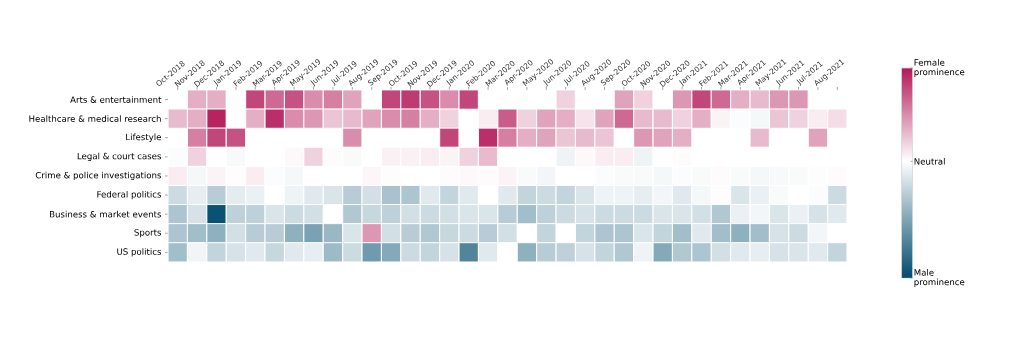 This screenshot has width=1024, height=343. What do you see at coordinates (939, 278) in the screenshot?
I see `color-bar-label: Male prominence` at bounding box center [939, 278].